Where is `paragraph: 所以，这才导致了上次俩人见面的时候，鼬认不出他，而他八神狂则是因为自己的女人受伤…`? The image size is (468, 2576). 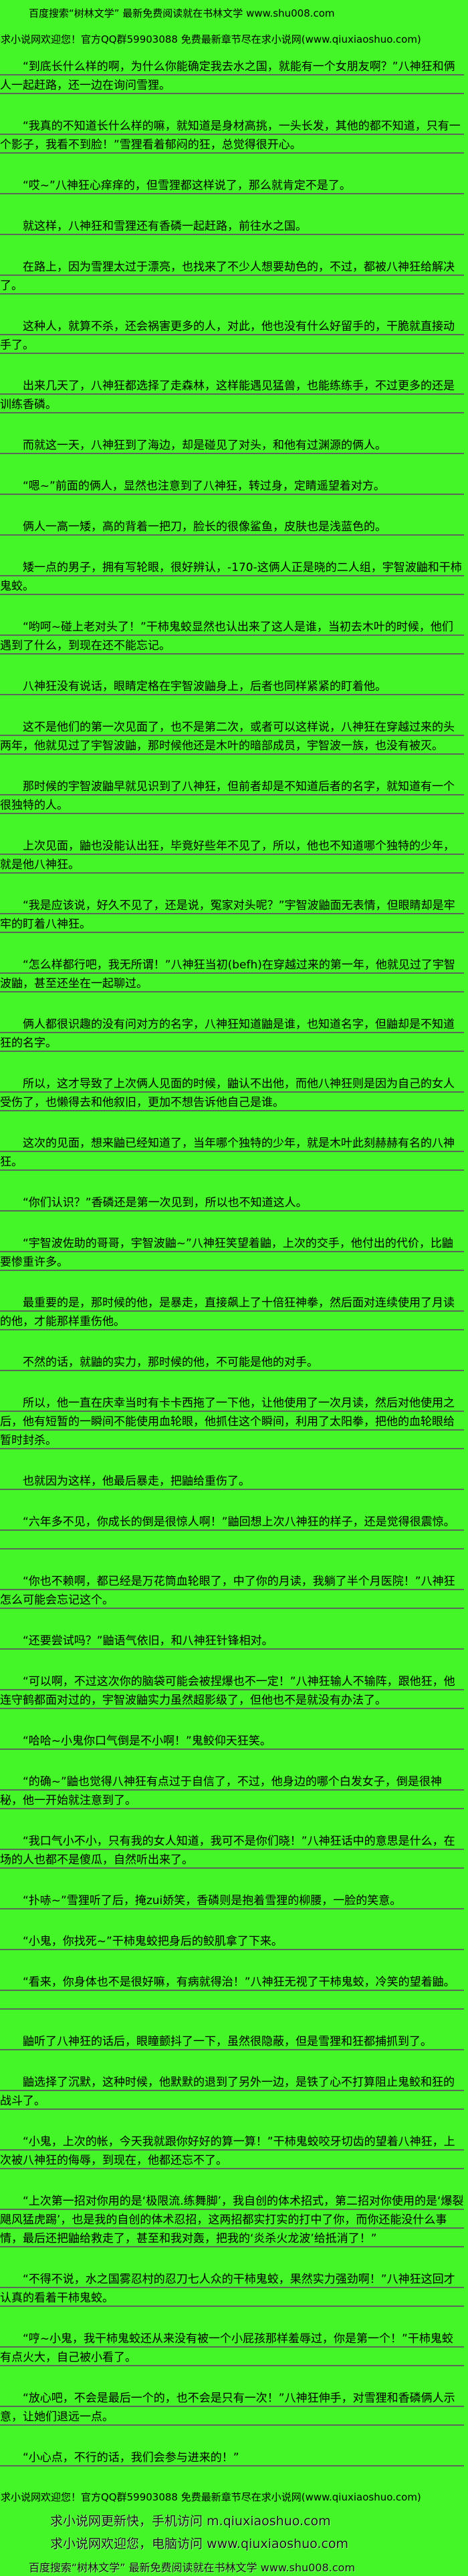 paragraph: 所以，这才导致了上次俩人见面的时候，鼬认不出他，而他八神狂则是因为自己的女人受伤… is located at coordinates (234, 1093).